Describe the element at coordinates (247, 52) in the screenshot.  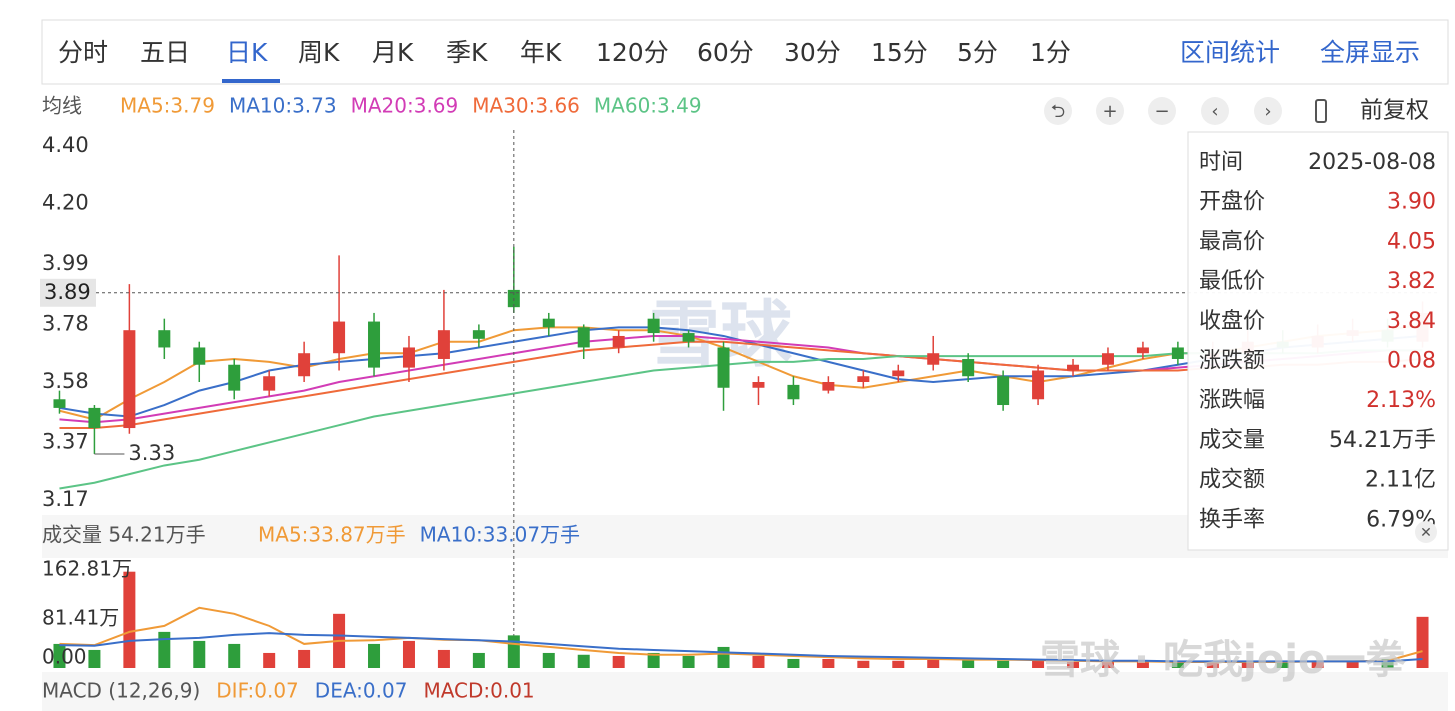
I see `tab: 日K` at that location.